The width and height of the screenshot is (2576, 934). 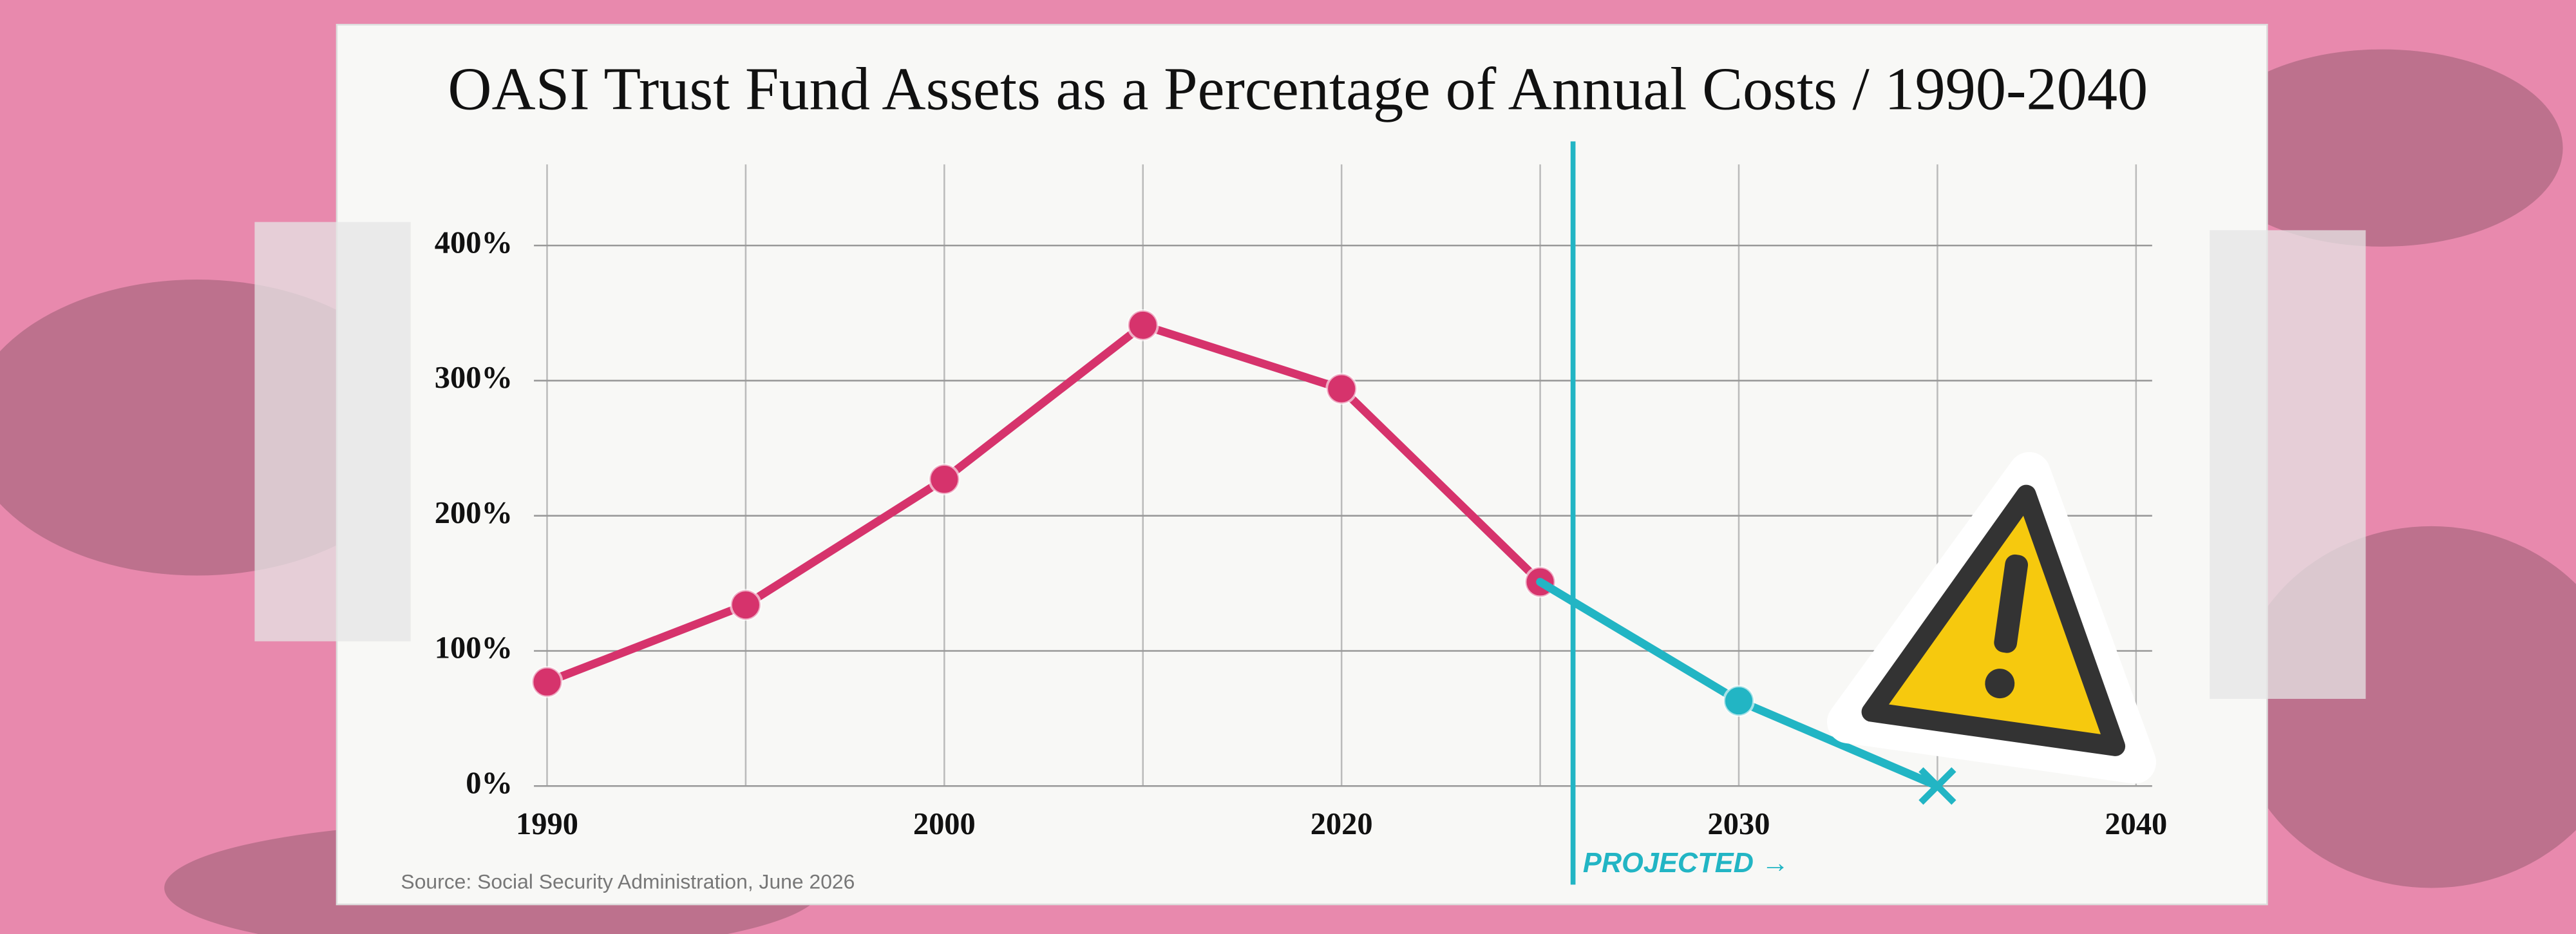 What do you see at coordinates (1739, 824) in the screenshot?
I see `x-tick-label: 2030` at bounding box center [1739, 824].